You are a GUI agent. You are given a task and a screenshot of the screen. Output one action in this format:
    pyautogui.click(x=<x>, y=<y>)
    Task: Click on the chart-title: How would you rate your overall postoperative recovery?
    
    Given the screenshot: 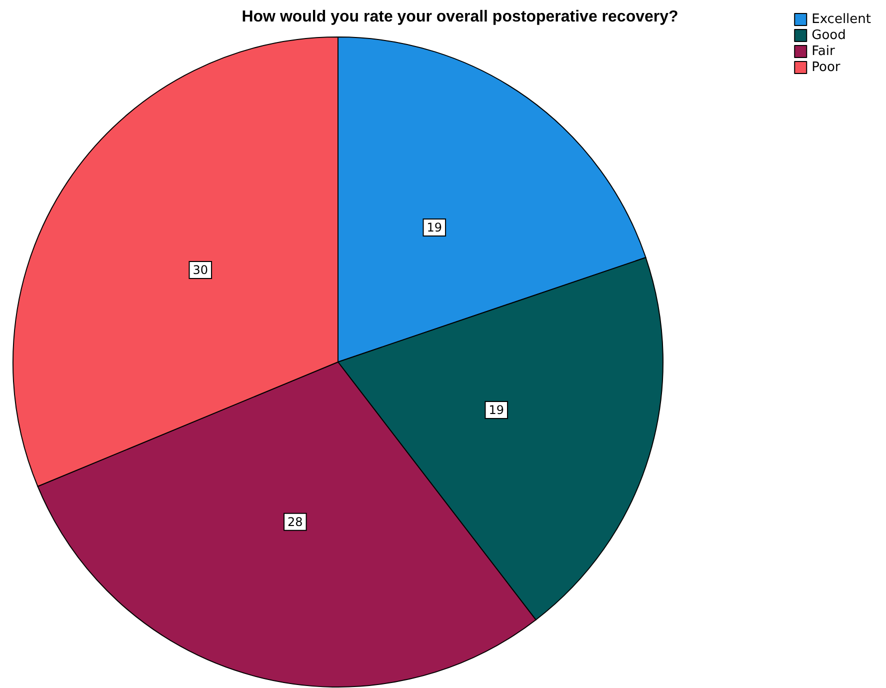 What is the action you would take?
    pyautogui.click(x=460, y=17)
    